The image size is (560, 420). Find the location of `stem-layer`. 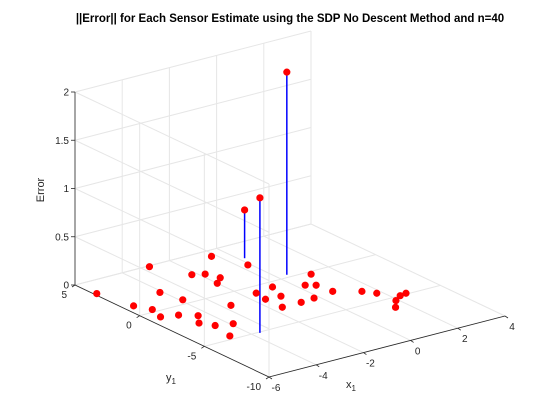

stem-layer is located at coordinates (265, 202).